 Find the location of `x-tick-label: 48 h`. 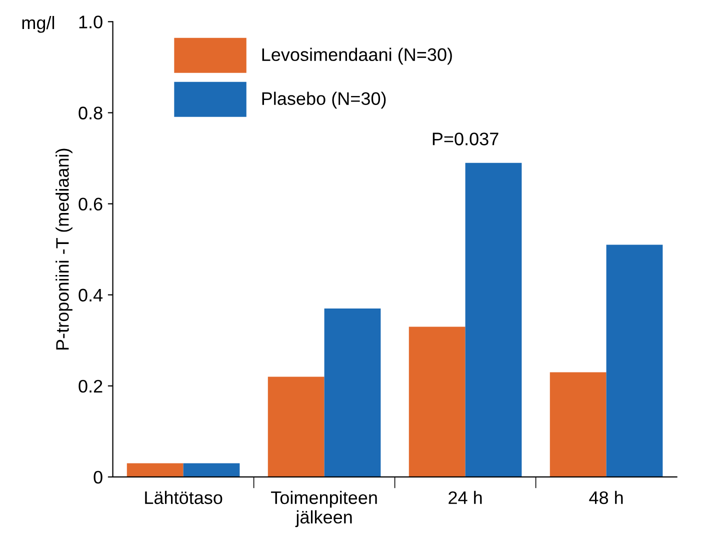

x-tick-label: 48 h is located at coordinates (606, 497).